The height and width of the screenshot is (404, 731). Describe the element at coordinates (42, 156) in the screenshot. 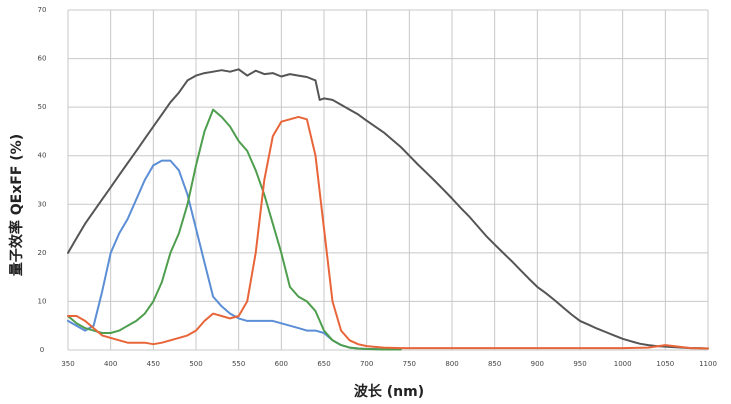

I see `y-tick-label: 40` at that location.